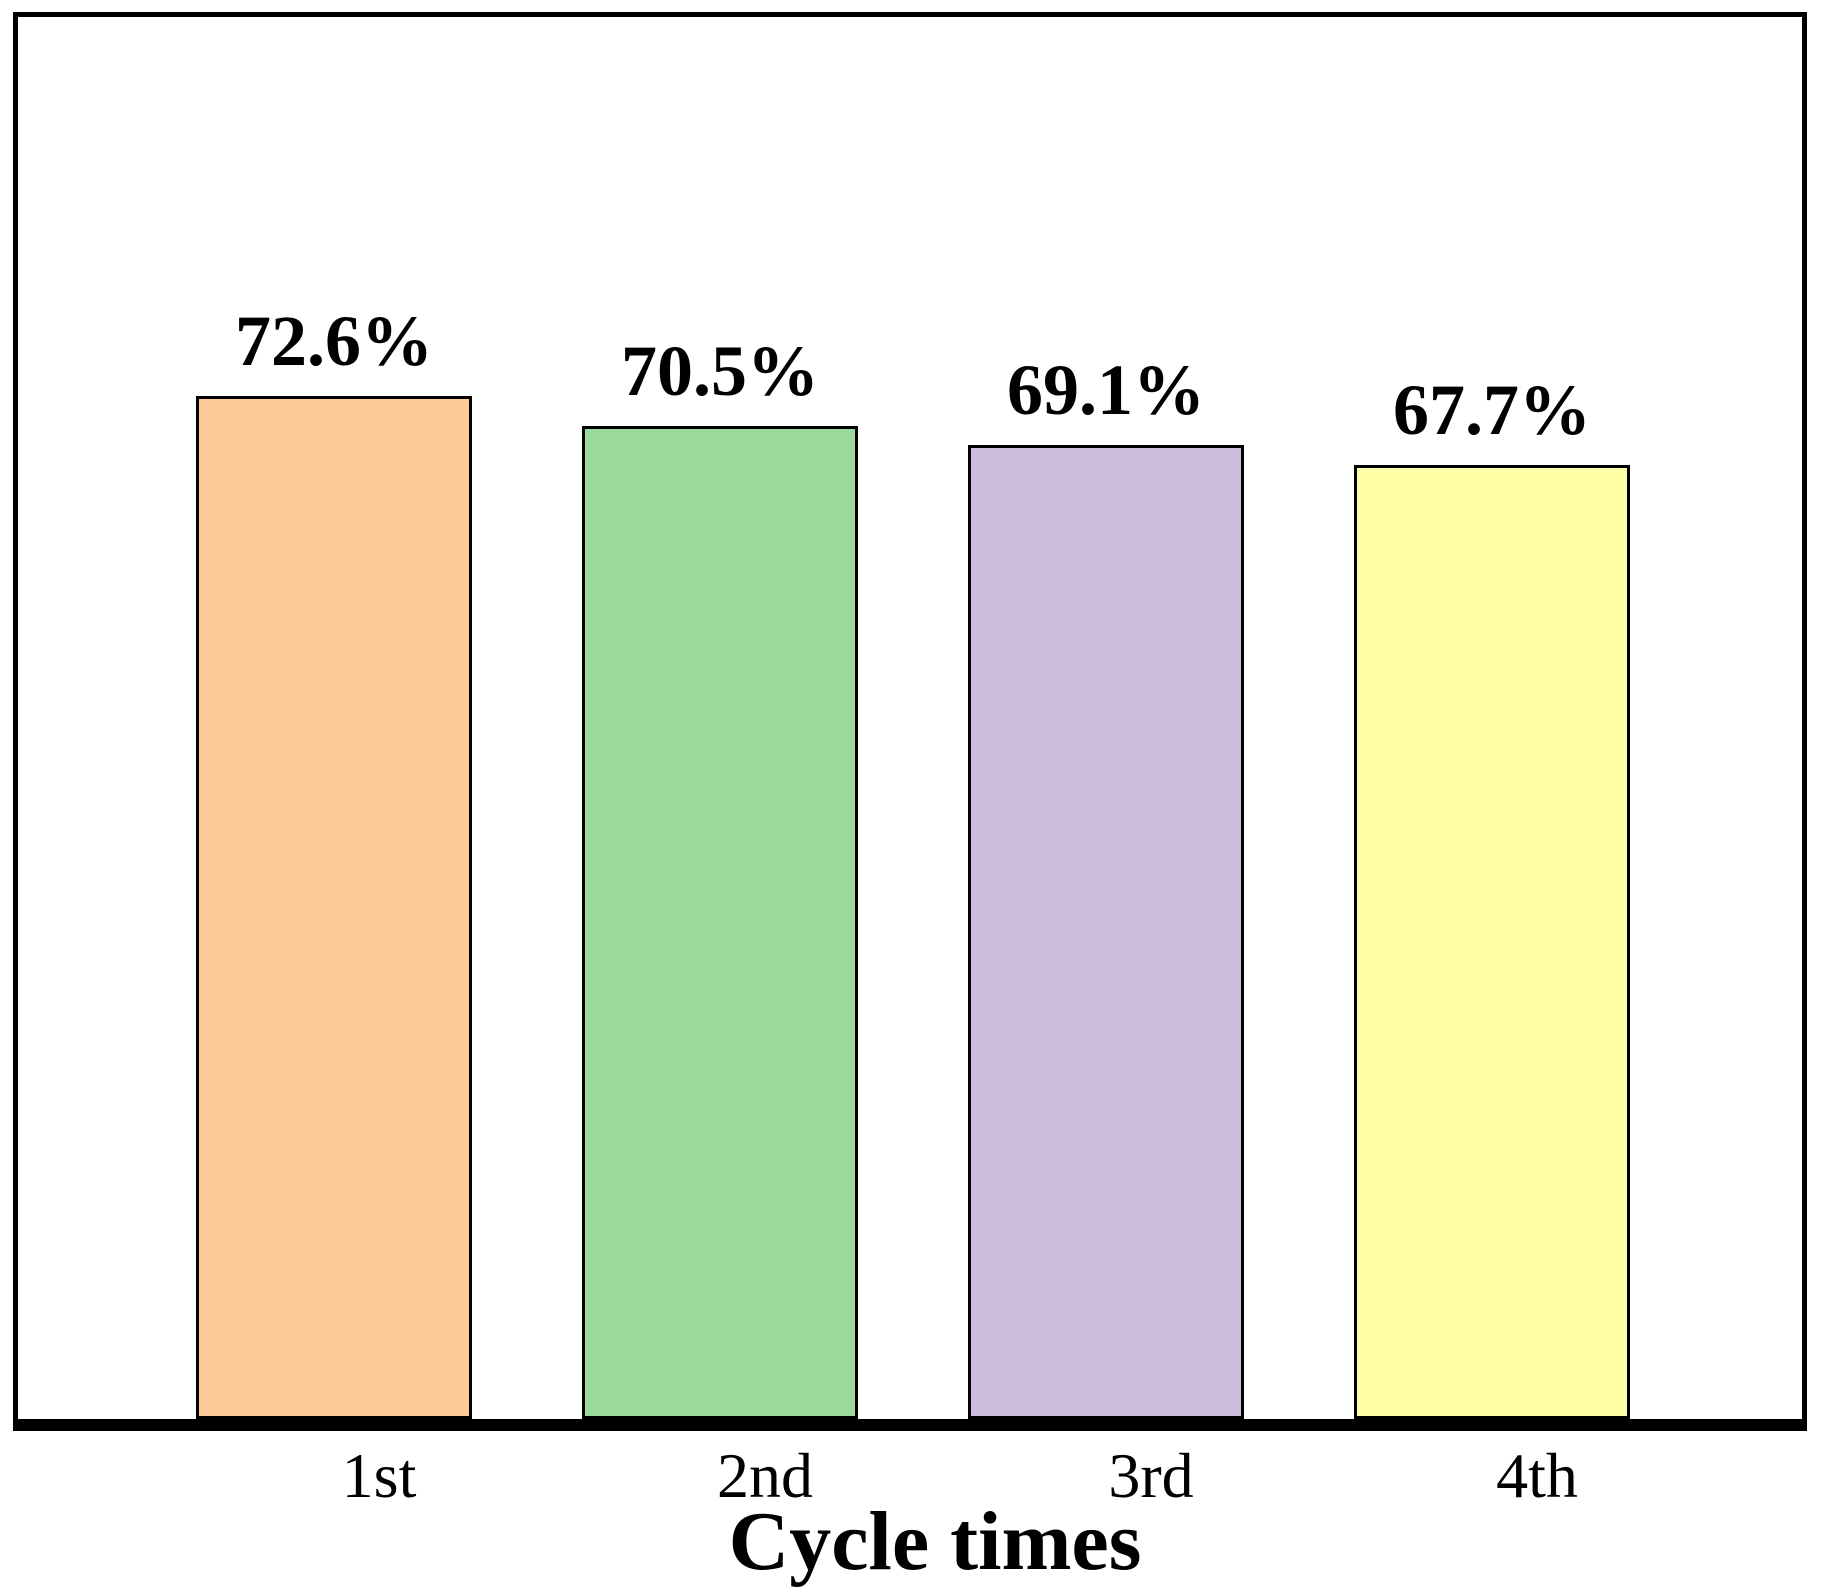 This screenshot has width=1822, height=1593. I want to click on x-tick-label: 2nd, so click(765, 1475).